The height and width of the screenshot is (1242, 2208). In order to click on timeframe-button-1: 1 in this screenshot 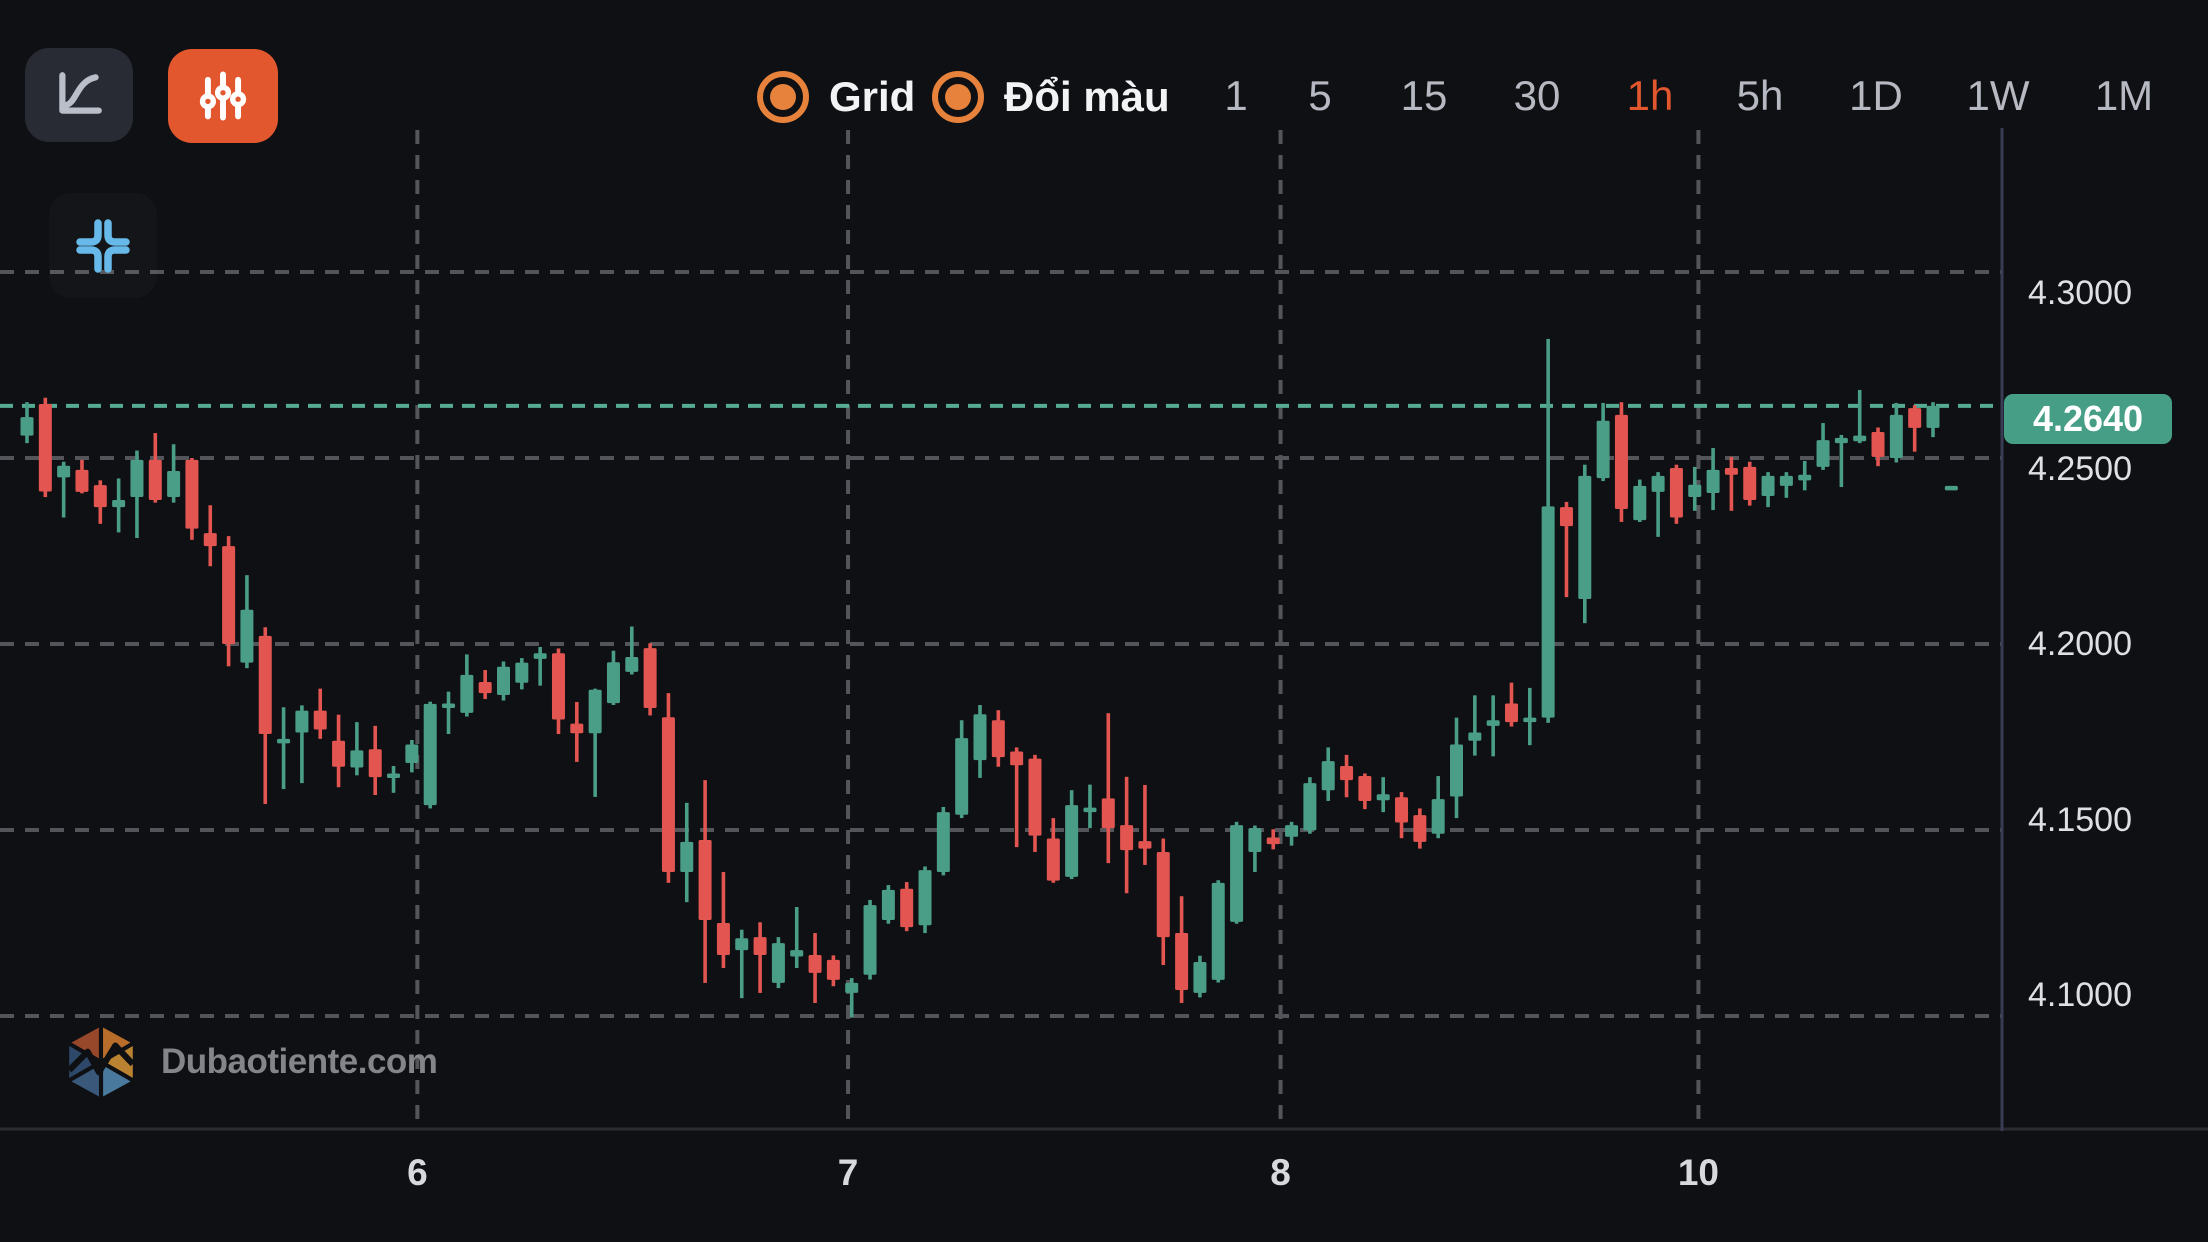, I will do `click(1236, 95)`.